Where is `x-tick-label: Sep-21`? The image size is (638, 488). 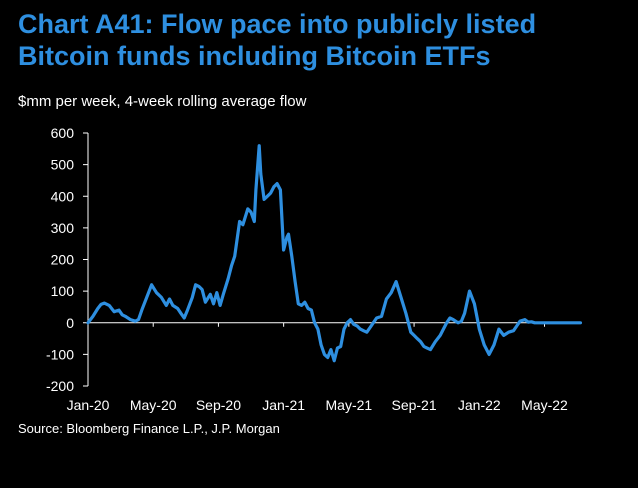 x-tick-label: Sep-21 is located at coordinates (413, 405).